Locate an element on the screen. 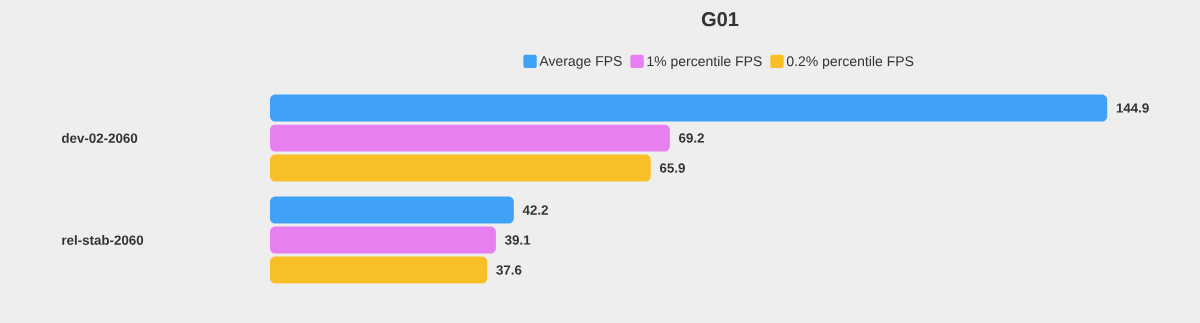  y-tick-label: rel-stab-2060 is located at coordinates (103, 240).